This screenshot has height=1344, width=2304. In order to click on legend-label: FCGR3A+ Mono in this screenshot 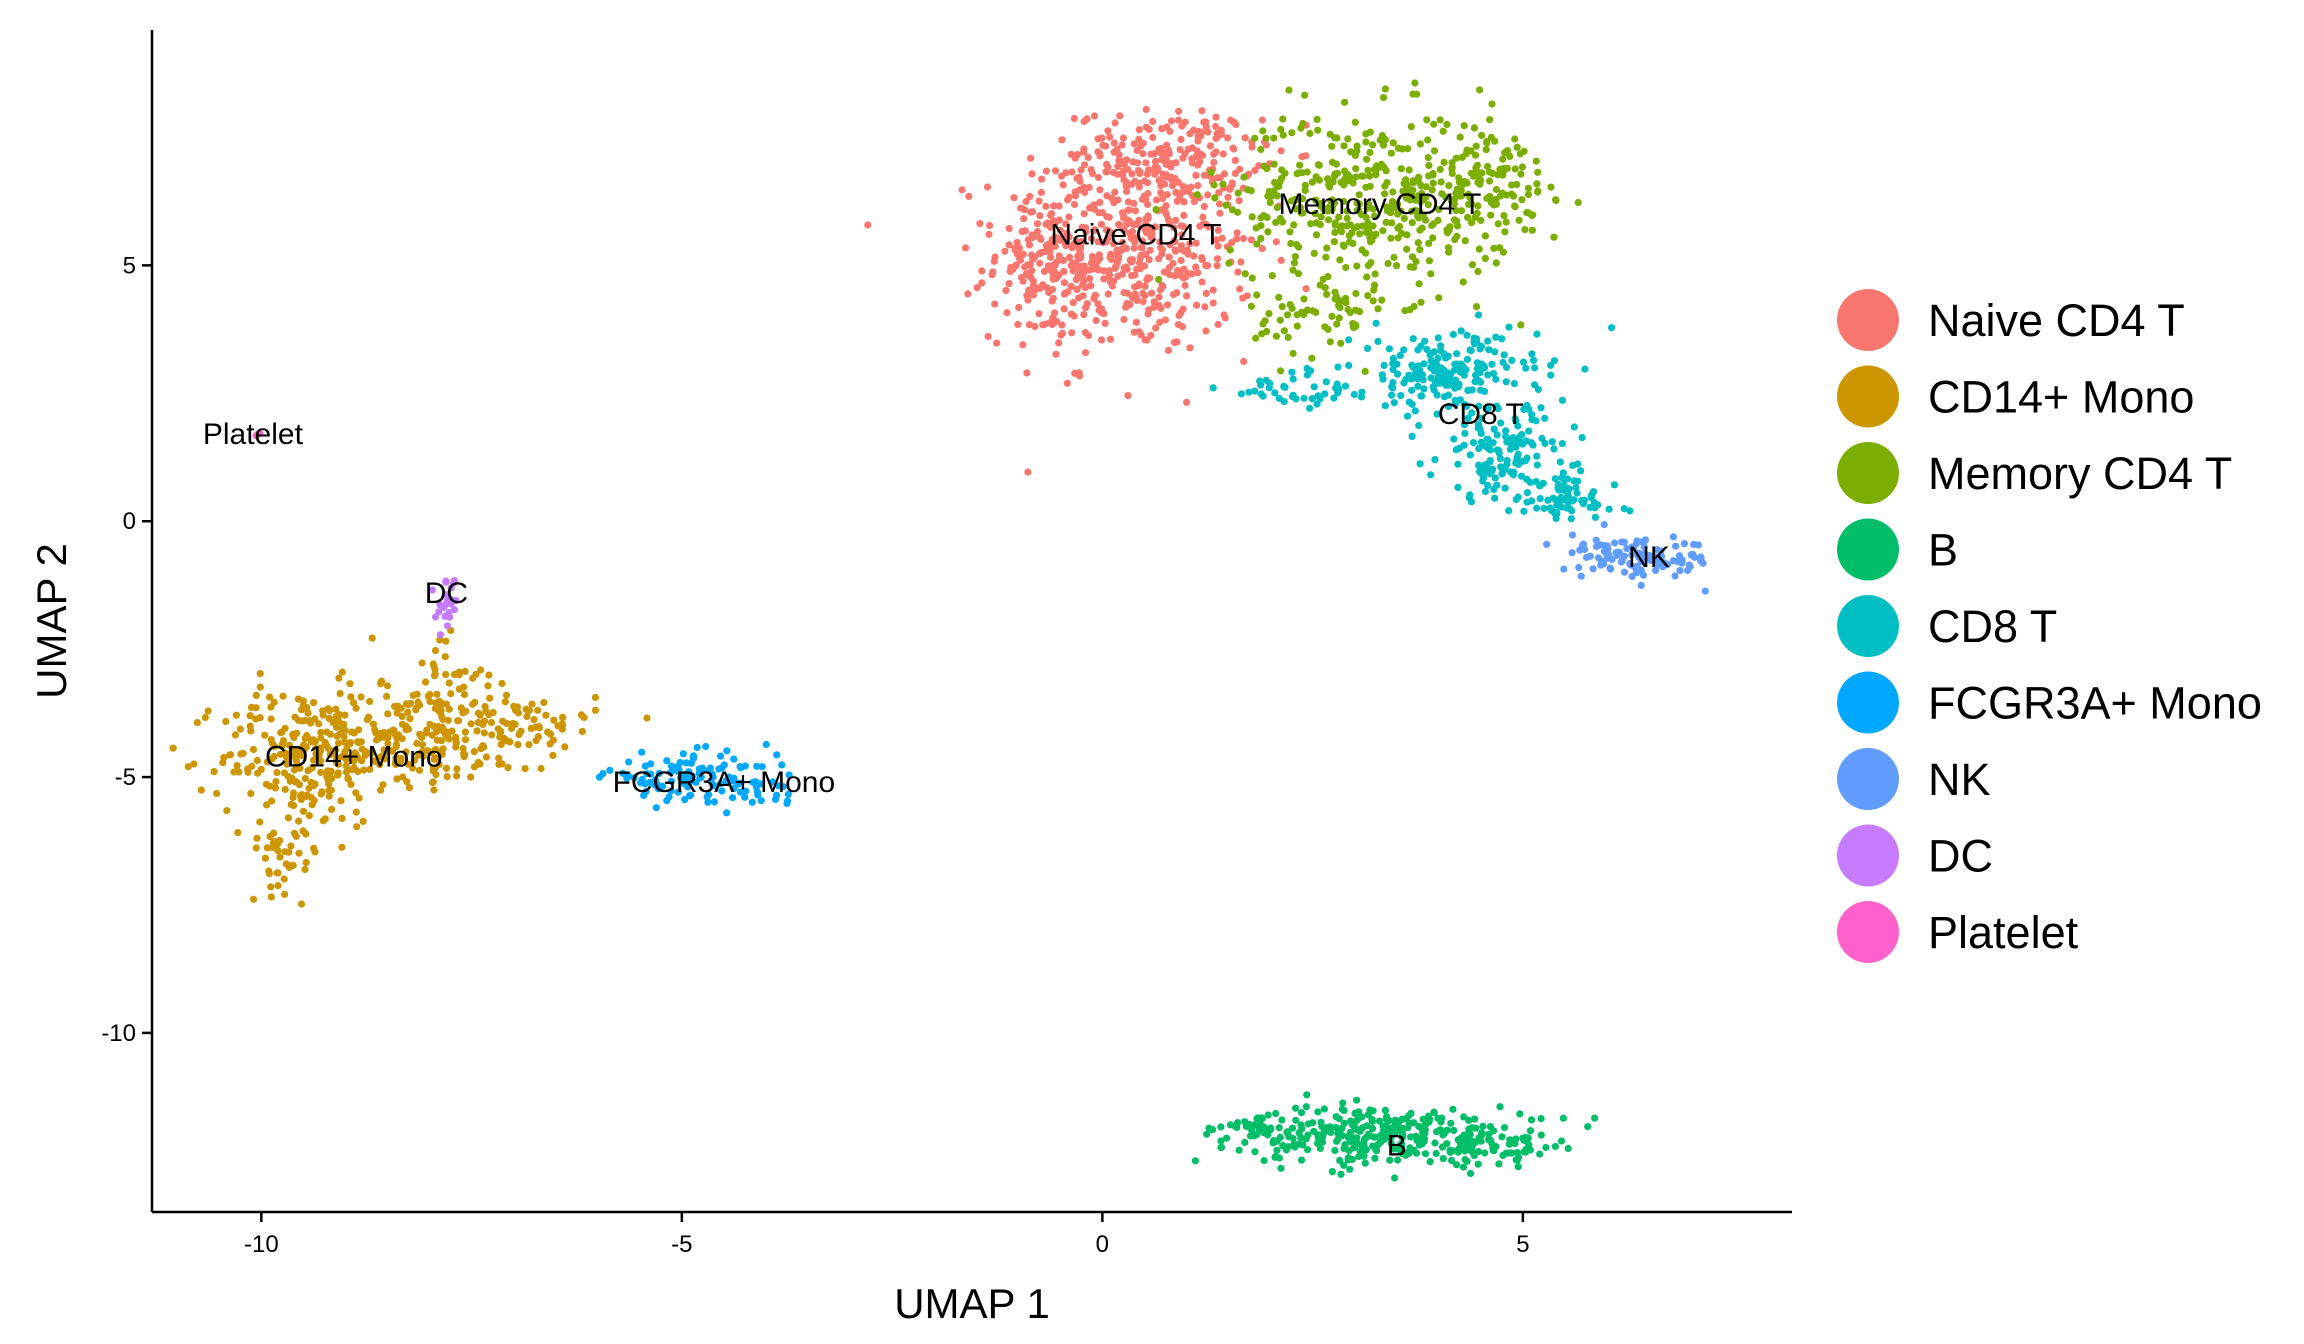, I will do `click(2095, 703)`.